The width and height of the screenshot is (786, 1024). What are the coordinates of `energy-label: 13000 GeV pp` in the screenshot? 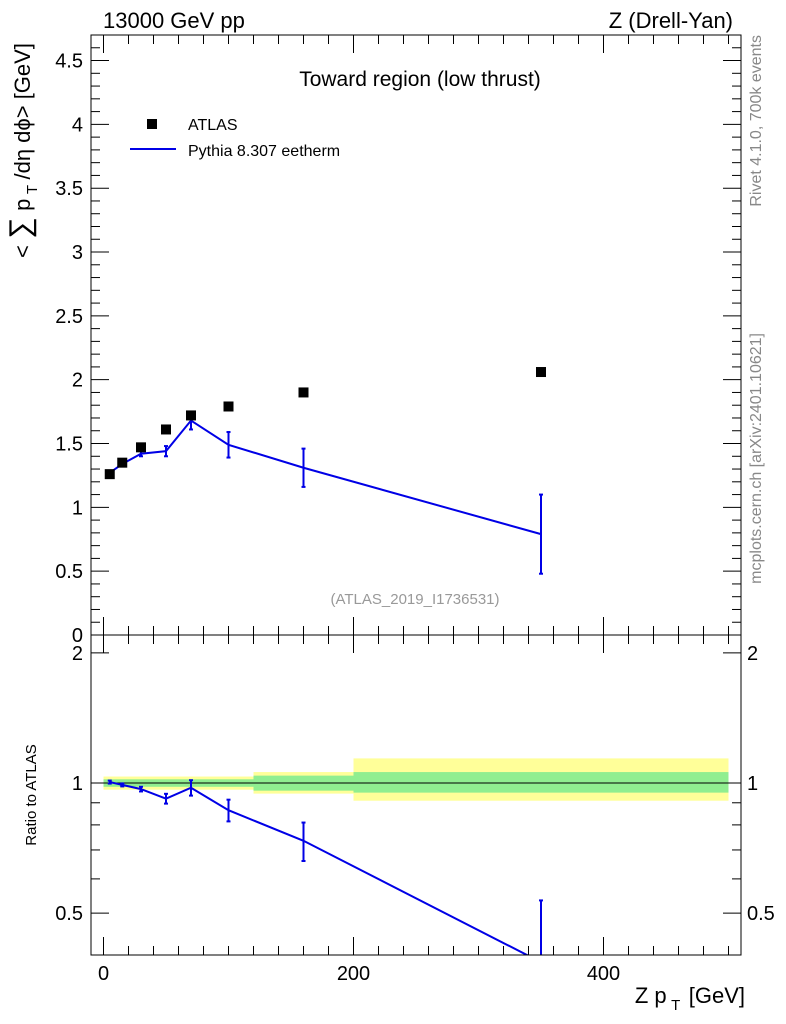 It's located at (174, 20).